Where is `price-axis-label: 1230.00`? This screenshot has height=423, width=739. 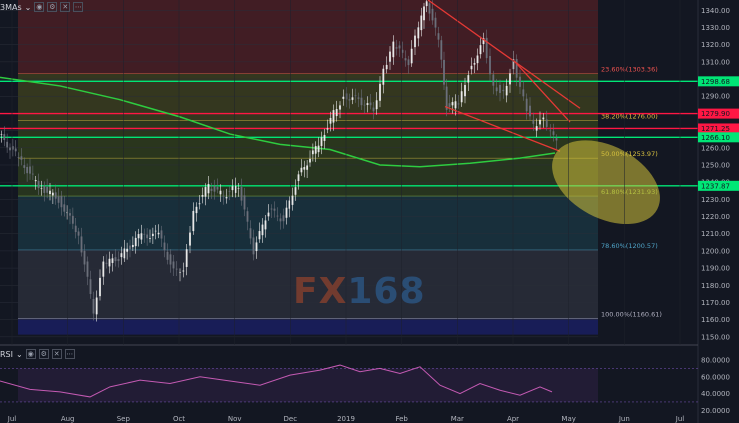
price-axis-label: 1230.00 is located at coordinates (715, 200).